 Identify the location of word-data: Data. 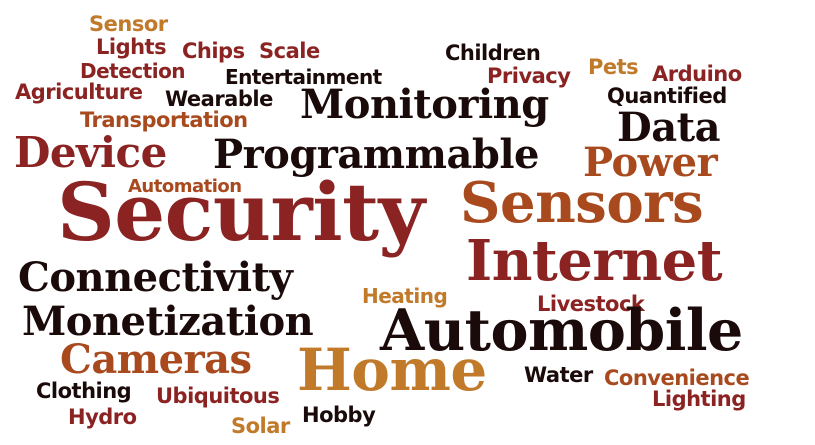
(669, 127).